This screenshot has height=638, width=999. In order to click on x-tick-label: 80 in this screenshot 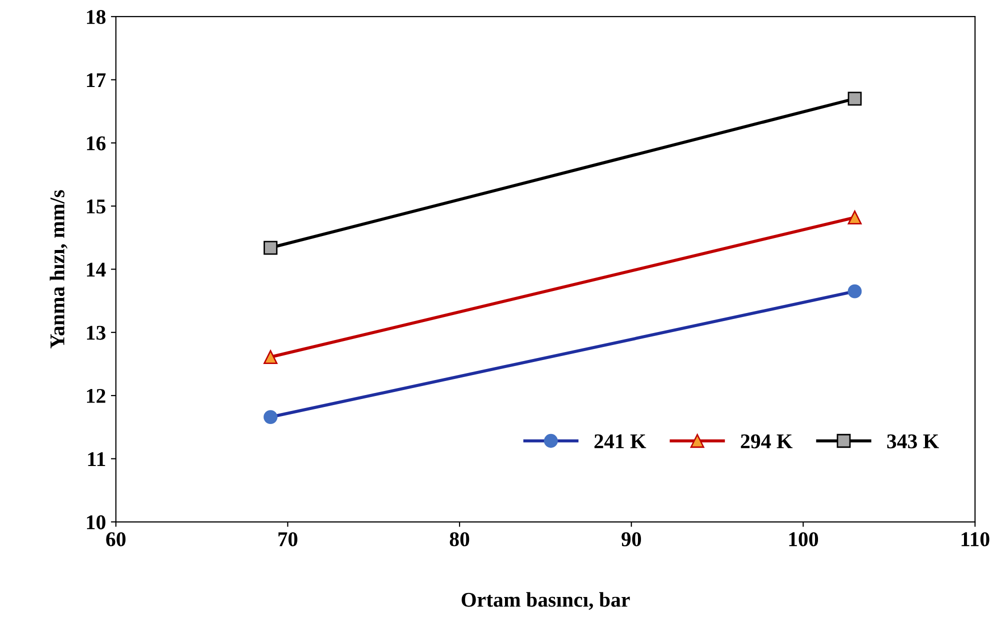, I will do `click(460, 539)`.